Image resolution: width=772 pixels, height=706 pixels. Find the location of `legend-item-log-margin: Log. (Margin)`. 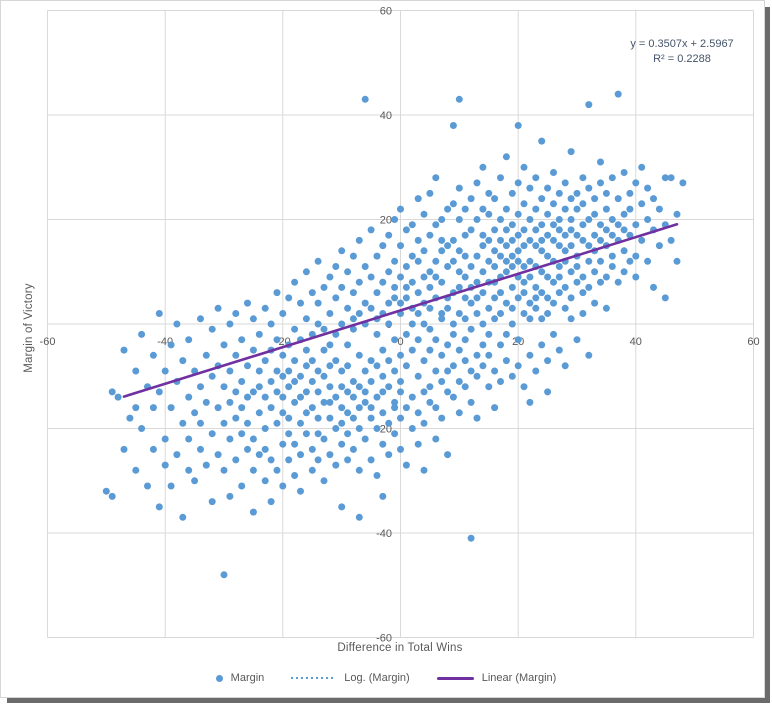

legend-item-log-margin: Log. (Margin) is located at coordinates (350, 678).